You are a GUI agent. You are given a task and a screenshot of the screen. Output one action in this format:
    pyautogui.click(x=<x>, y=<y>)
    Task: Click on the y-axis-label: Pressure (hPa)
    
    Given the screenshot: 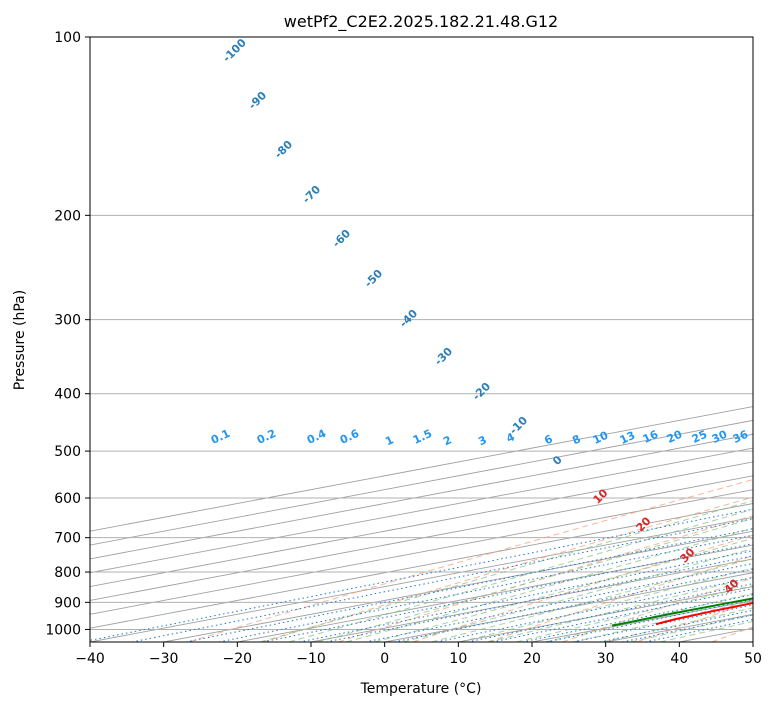 What is the action you would take?
    pyautogui.click(x=20, y=340)
    